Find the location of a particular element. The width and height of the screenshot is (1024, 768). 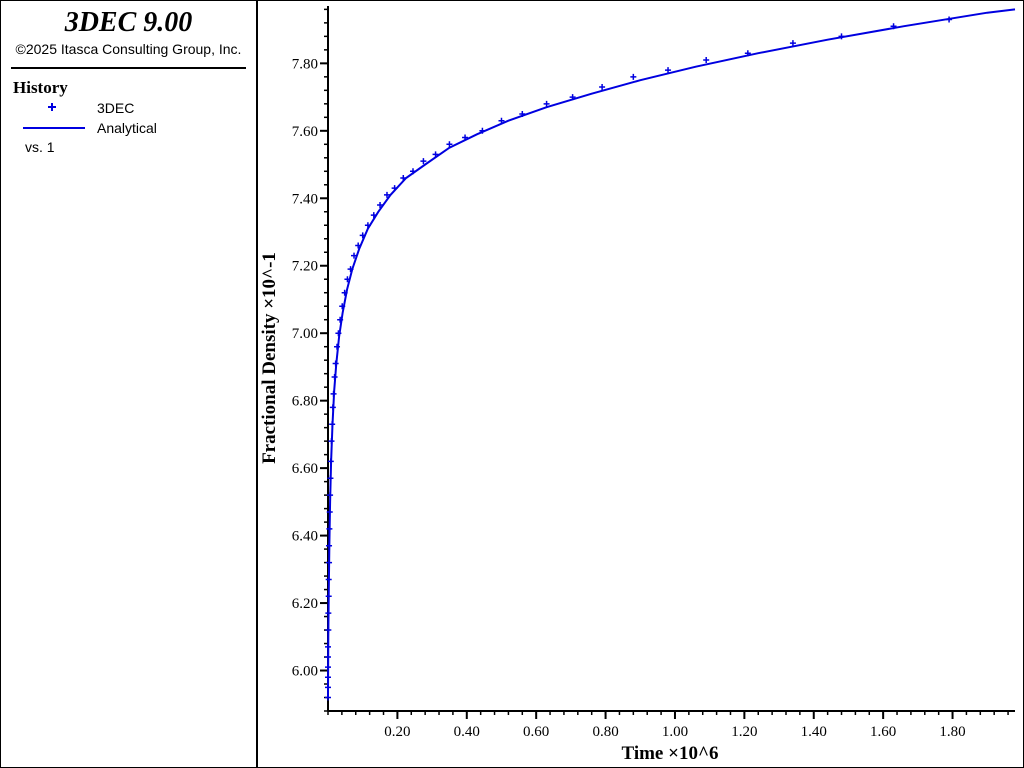

x-axis-title: Time ×10^6 is located at coordinates (670, 753).